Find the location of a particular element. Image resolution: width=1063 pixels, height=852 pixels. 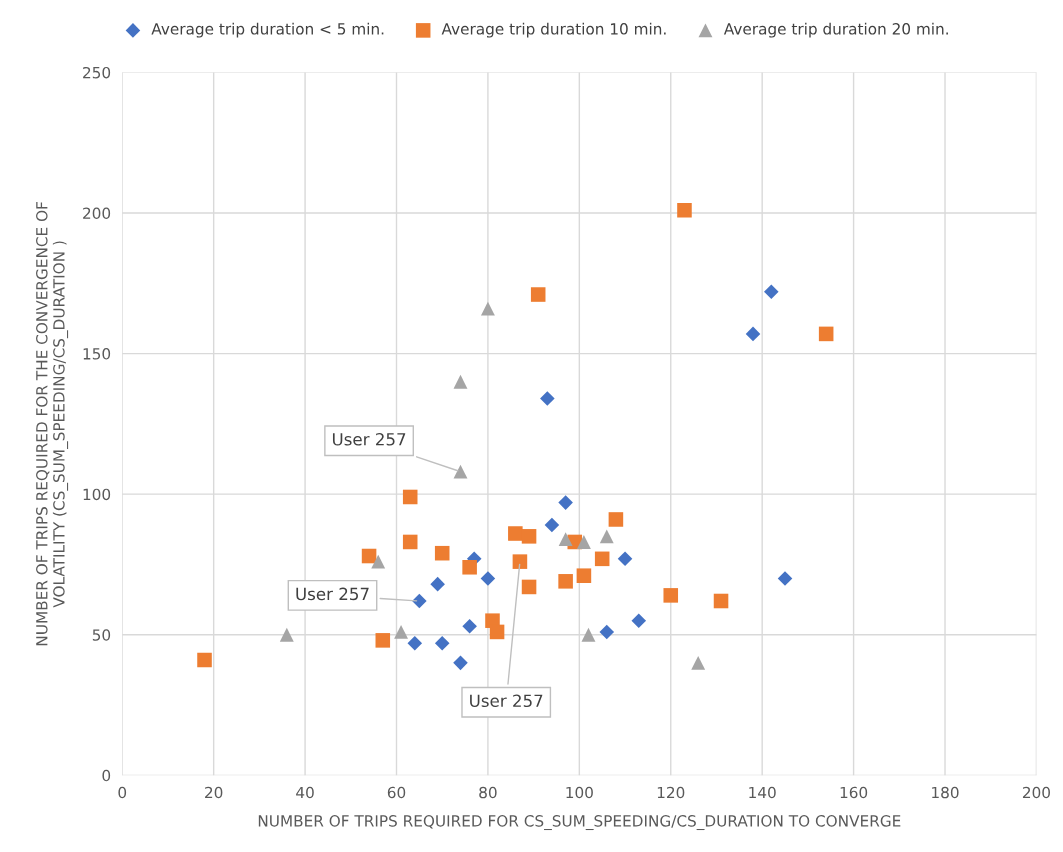

x-tick-label: 160 is located at coordinates (854, 792).